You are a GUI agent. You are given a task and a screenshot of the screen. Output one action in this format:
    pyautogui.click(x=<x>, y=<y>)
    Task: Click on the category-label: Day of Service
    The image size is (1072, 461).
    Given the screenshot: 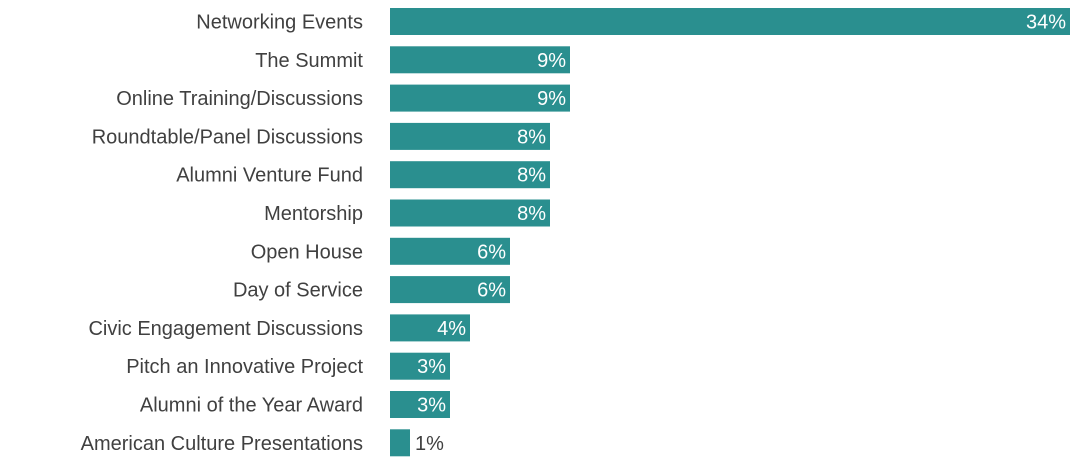 What is the action you would take?
    pyautogui.click(x=298, y=291)
    